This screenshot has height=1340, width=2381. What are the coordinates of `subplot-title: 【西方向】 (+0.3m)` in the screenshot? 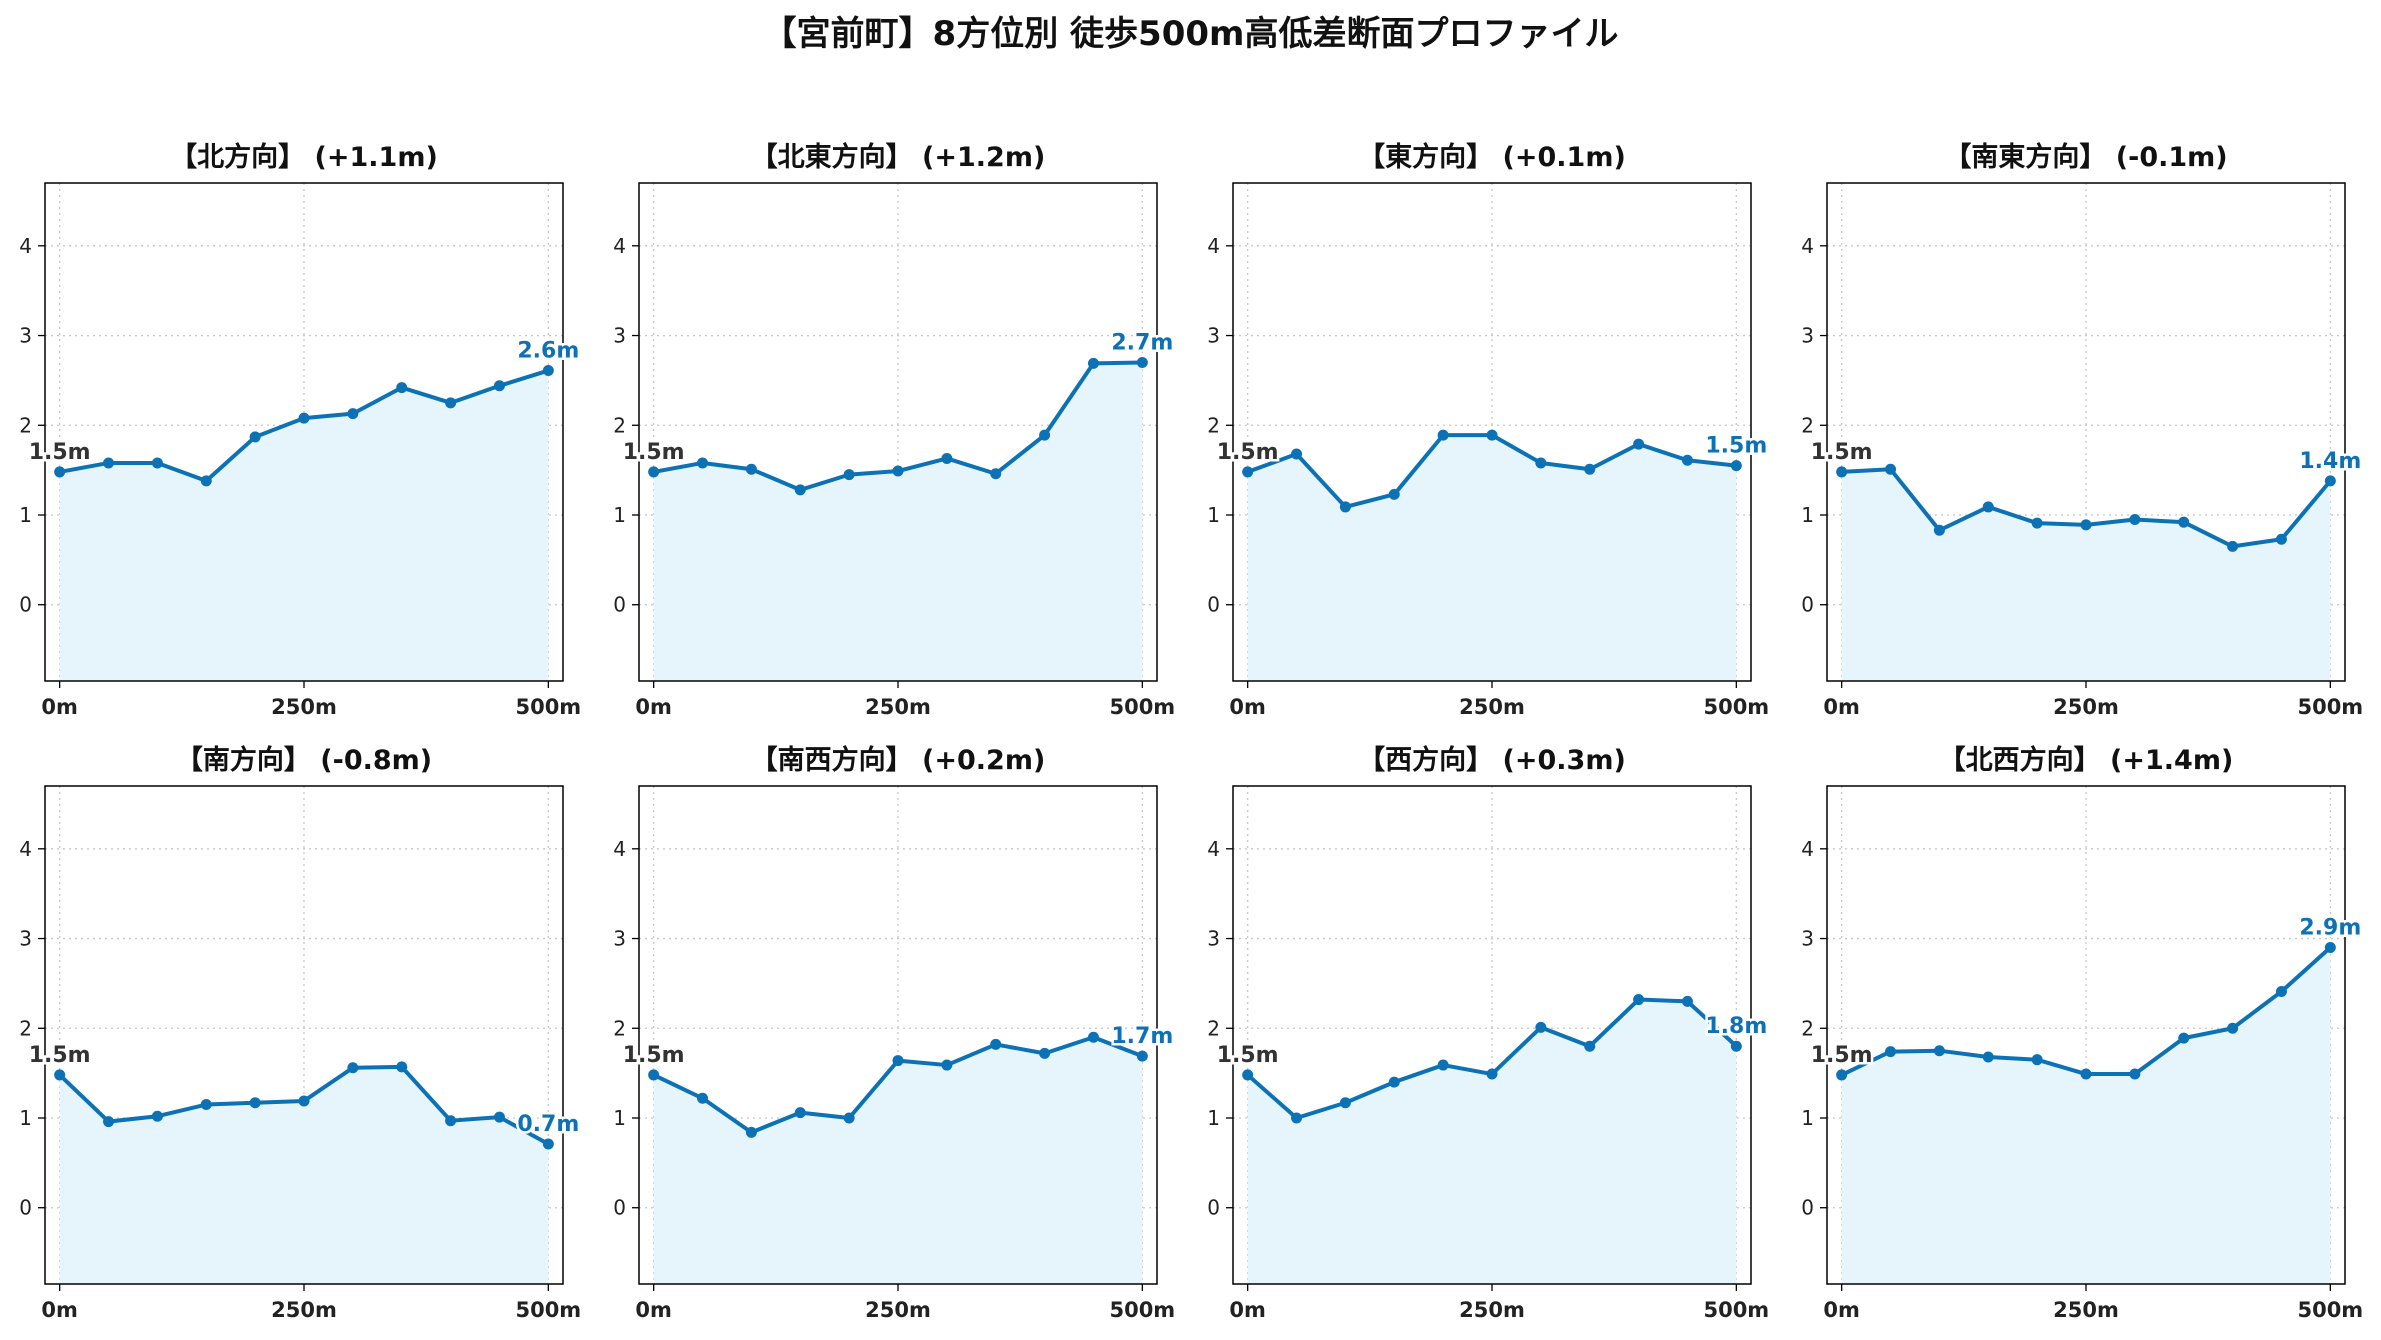 It's located at (1492, 760).